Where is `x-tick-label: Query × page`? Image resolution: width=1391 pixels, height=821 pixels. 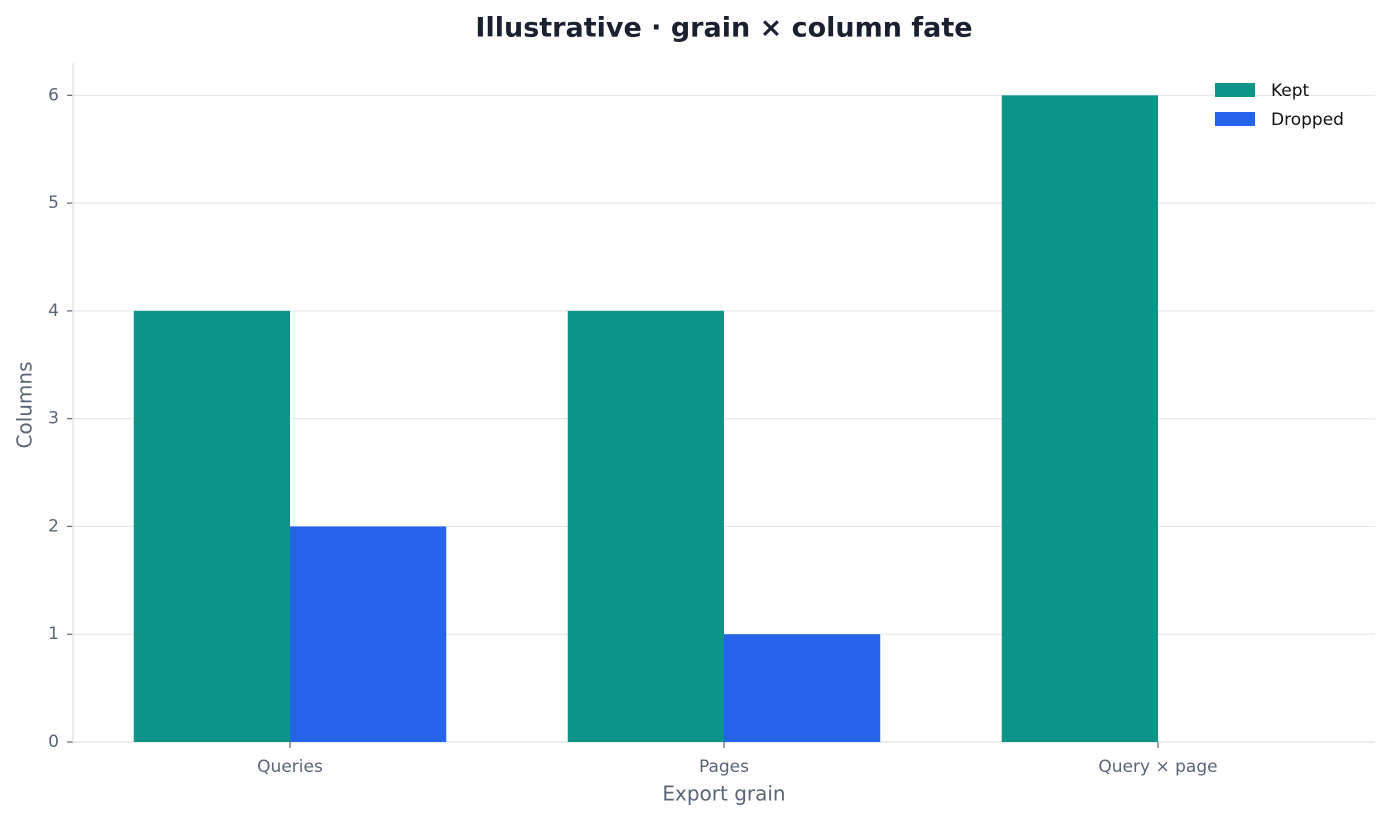 x-tick-label: Query × page is located at coordinates (1157, 767).